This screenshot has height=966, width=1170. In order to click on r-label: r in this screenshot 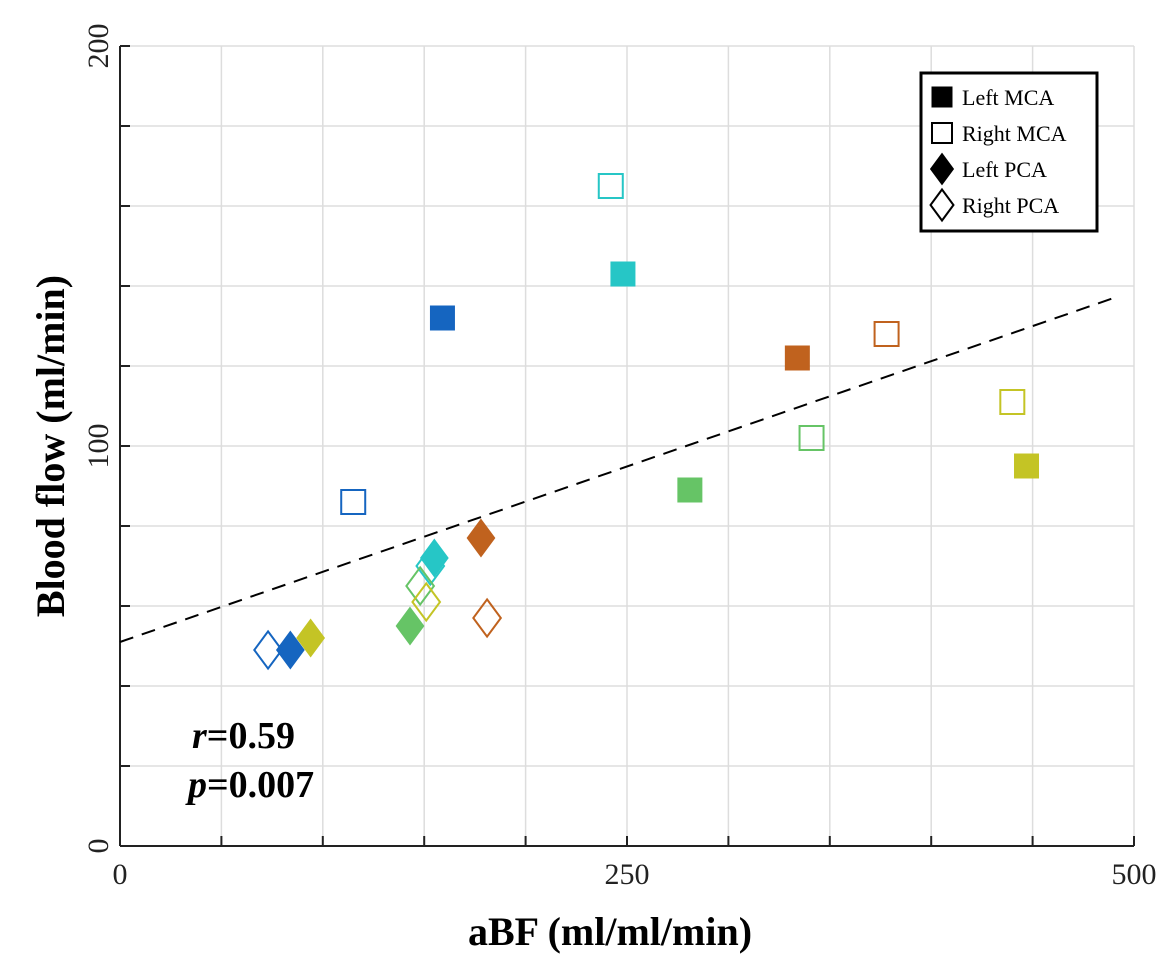, I will do `click(200, 736)`.